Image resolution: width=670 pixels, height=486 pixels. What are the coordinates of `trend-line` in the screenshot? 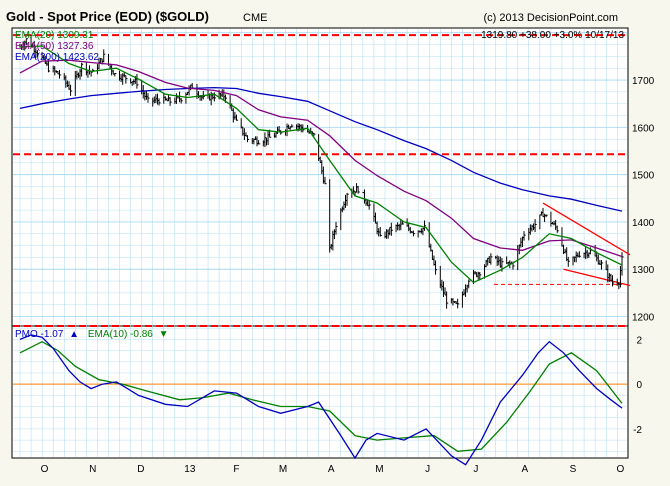 It's located at (586, 229).